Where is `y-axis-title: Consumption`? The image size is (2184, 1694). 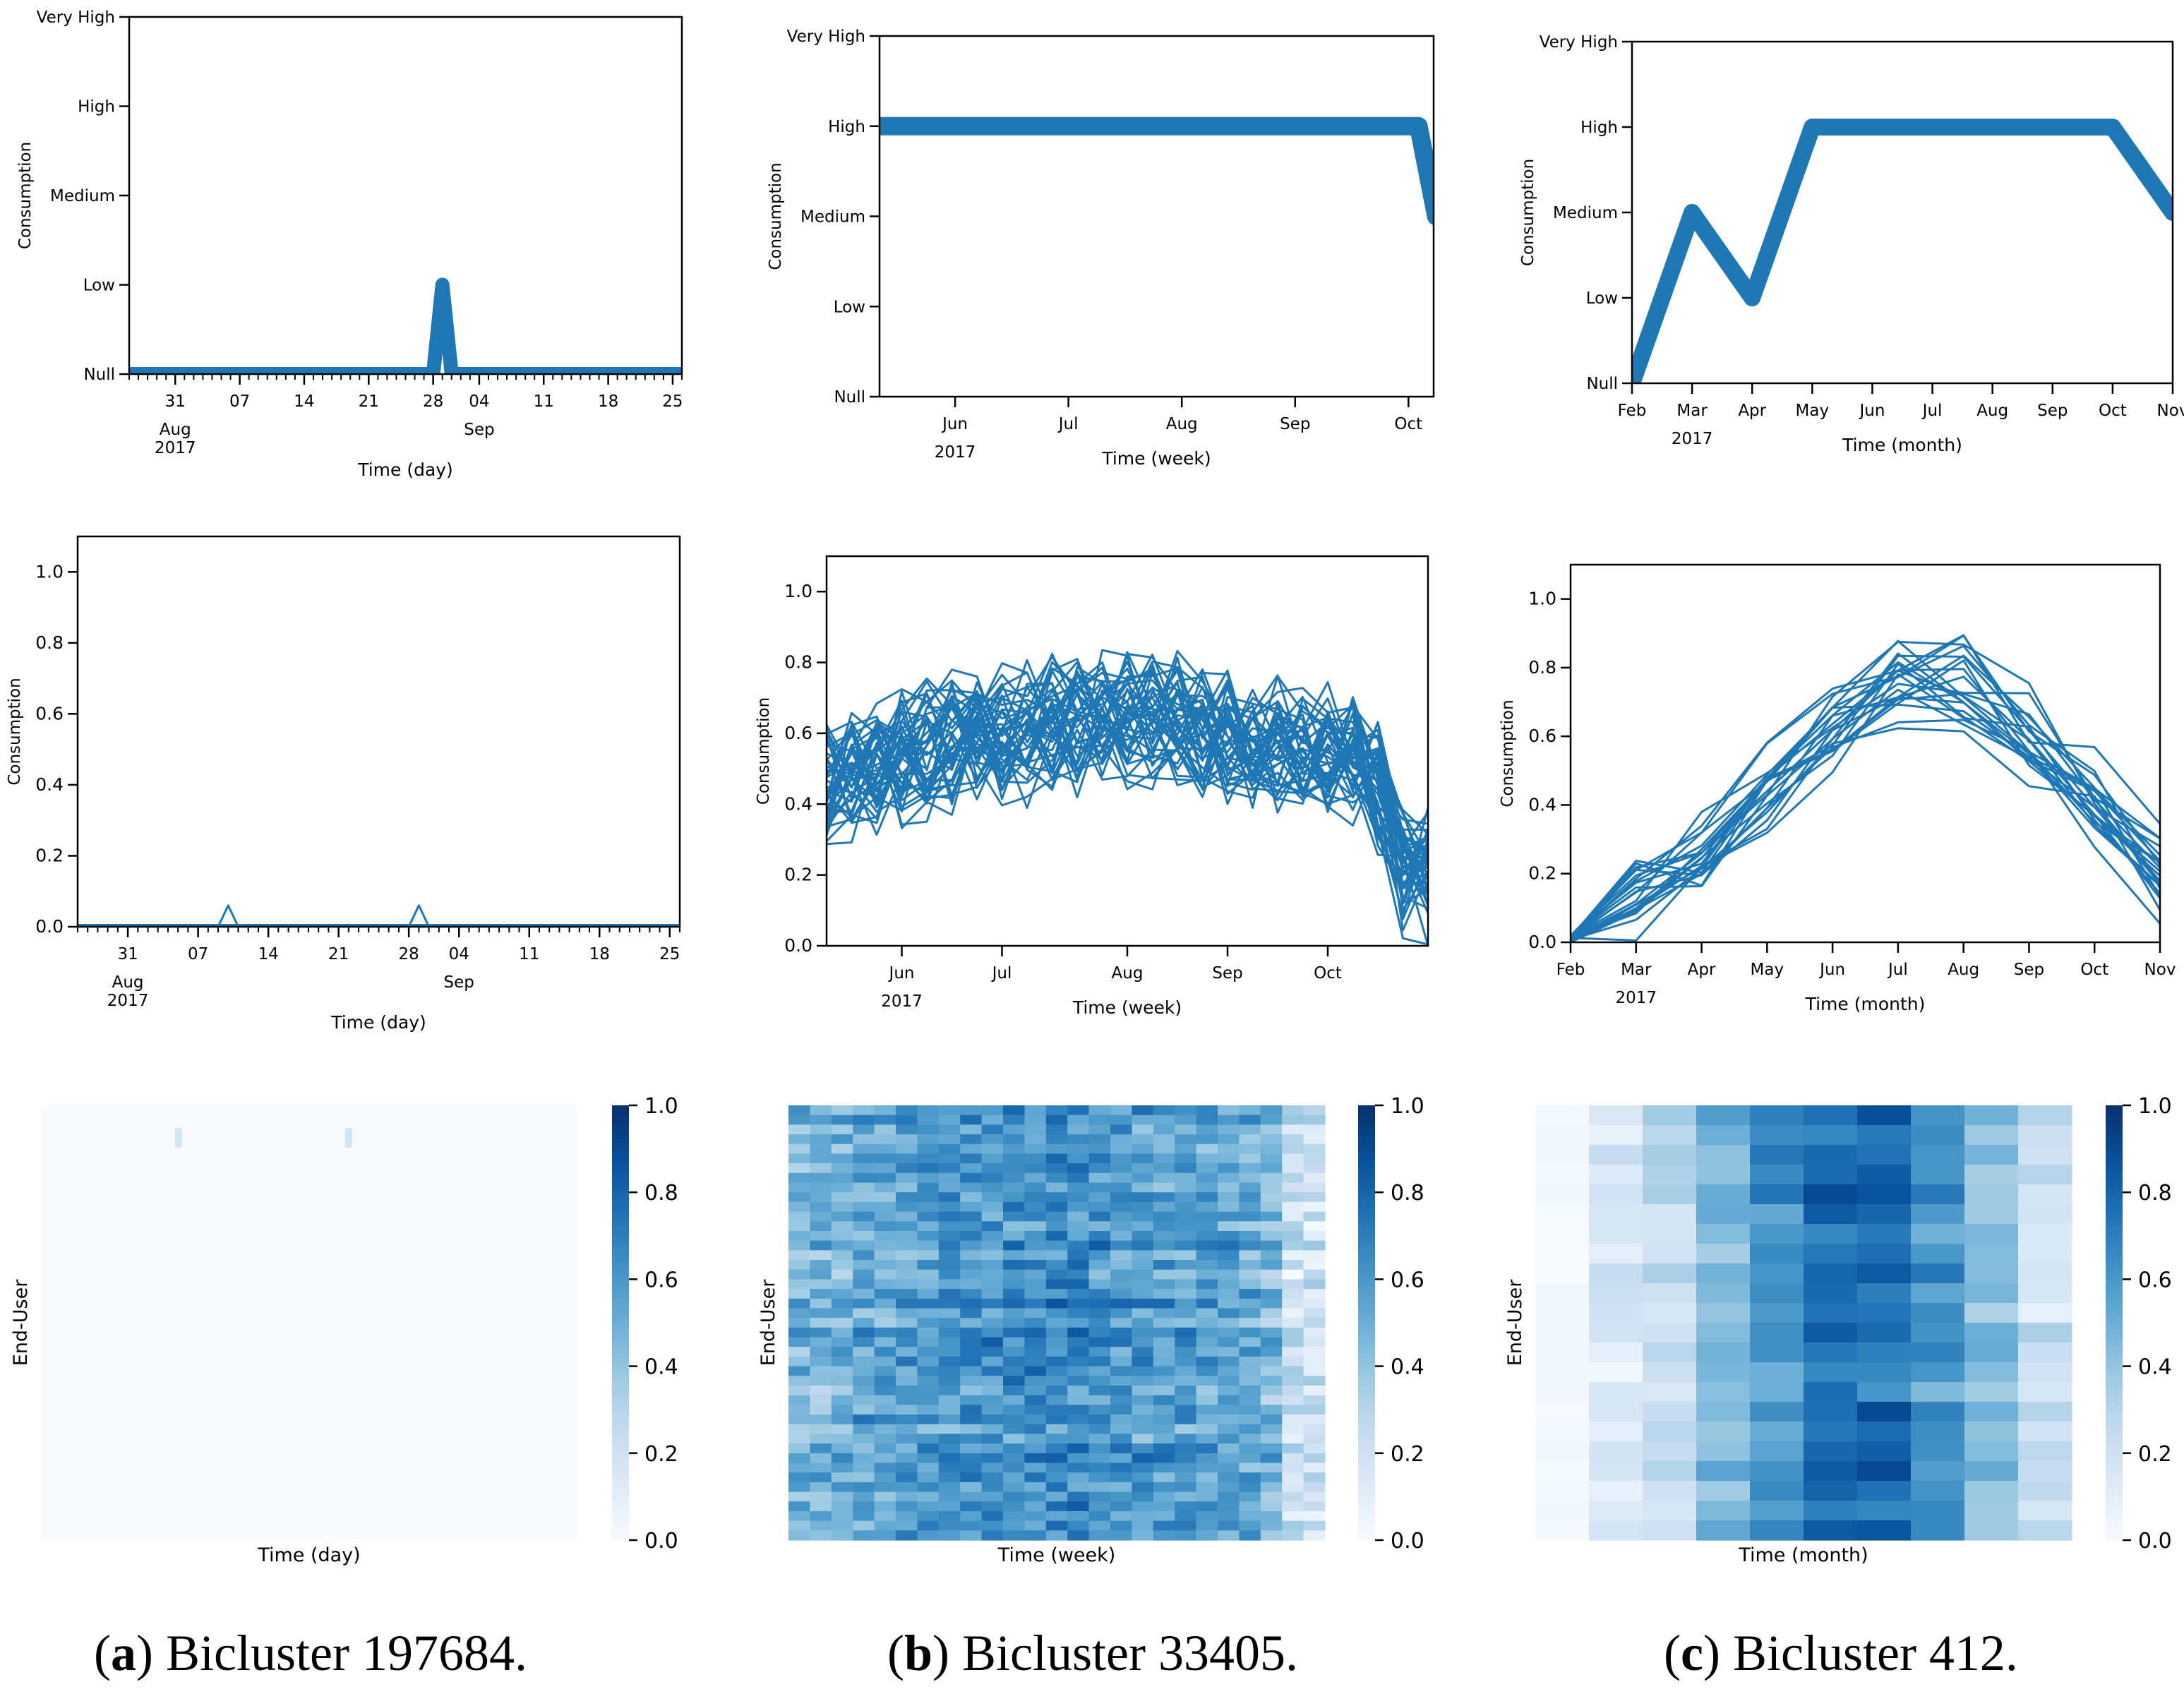
y-axis-title: Consumption is located at coordinates (776, 216).